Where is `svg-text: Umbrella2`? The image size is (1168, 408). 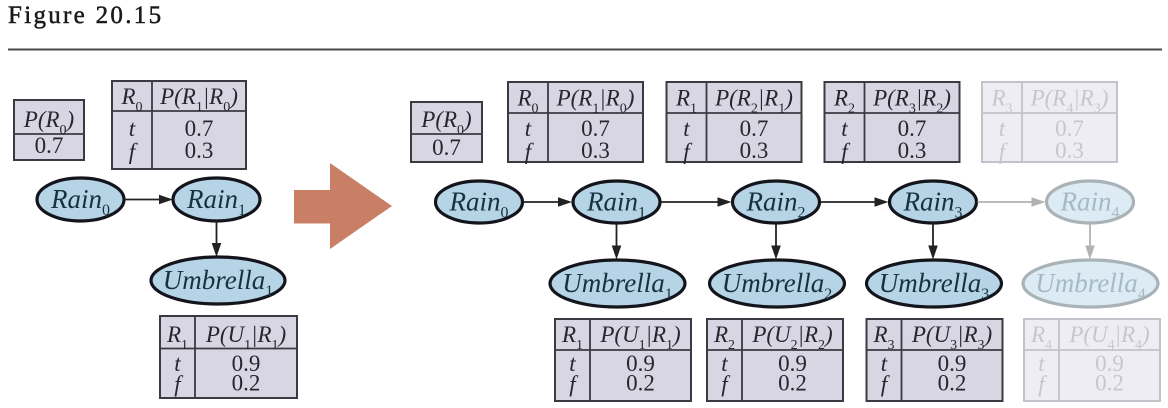 svg-text: Umbrella2 is located at coordinates (777, 285).